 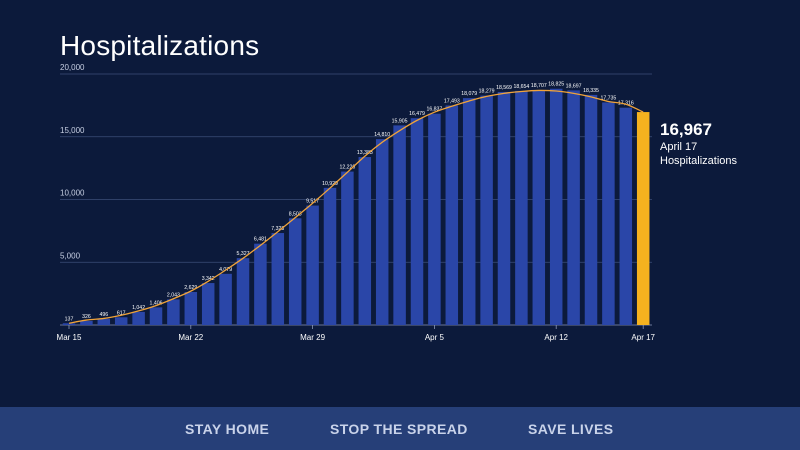 I want to click on bar-value-label: 15,905, so click(x=400, y=121).